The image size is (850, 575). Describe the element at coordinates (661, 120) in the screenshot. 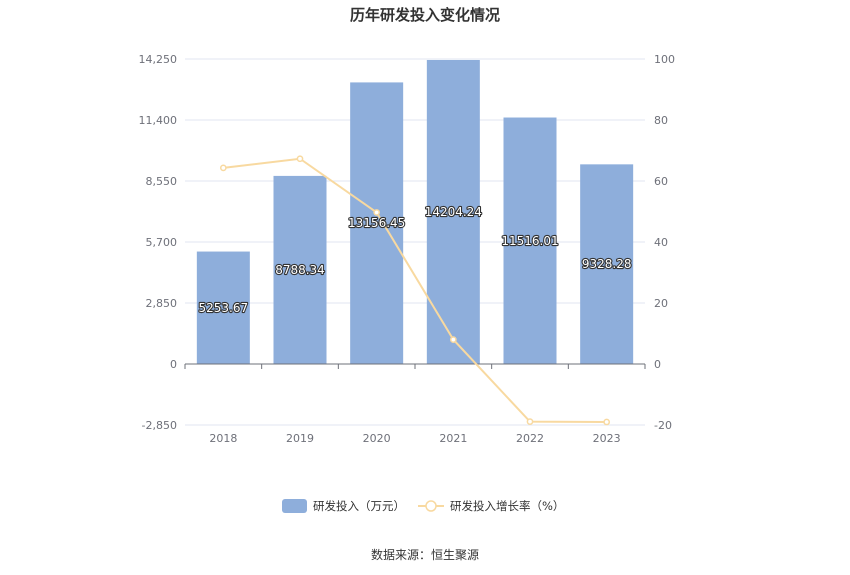

I see `y-right-tick-label: 80` at that location.